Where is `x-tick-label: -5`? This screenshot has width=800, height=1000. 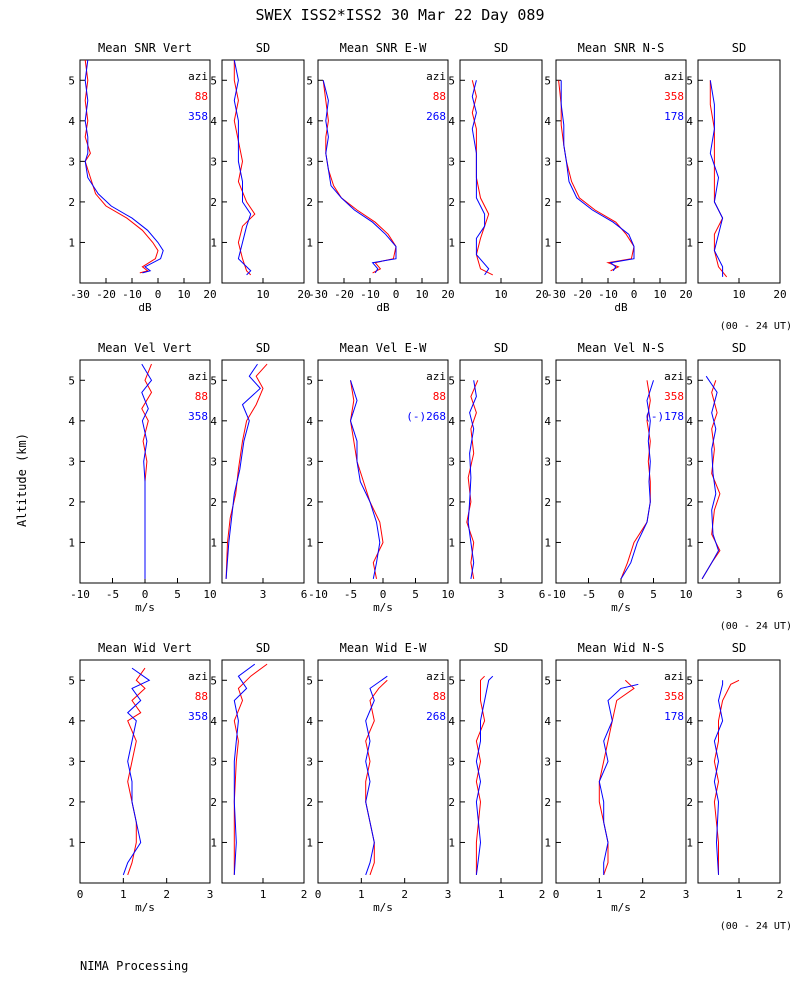 x-tick-label: -5 is located at coordinates (112, 594).